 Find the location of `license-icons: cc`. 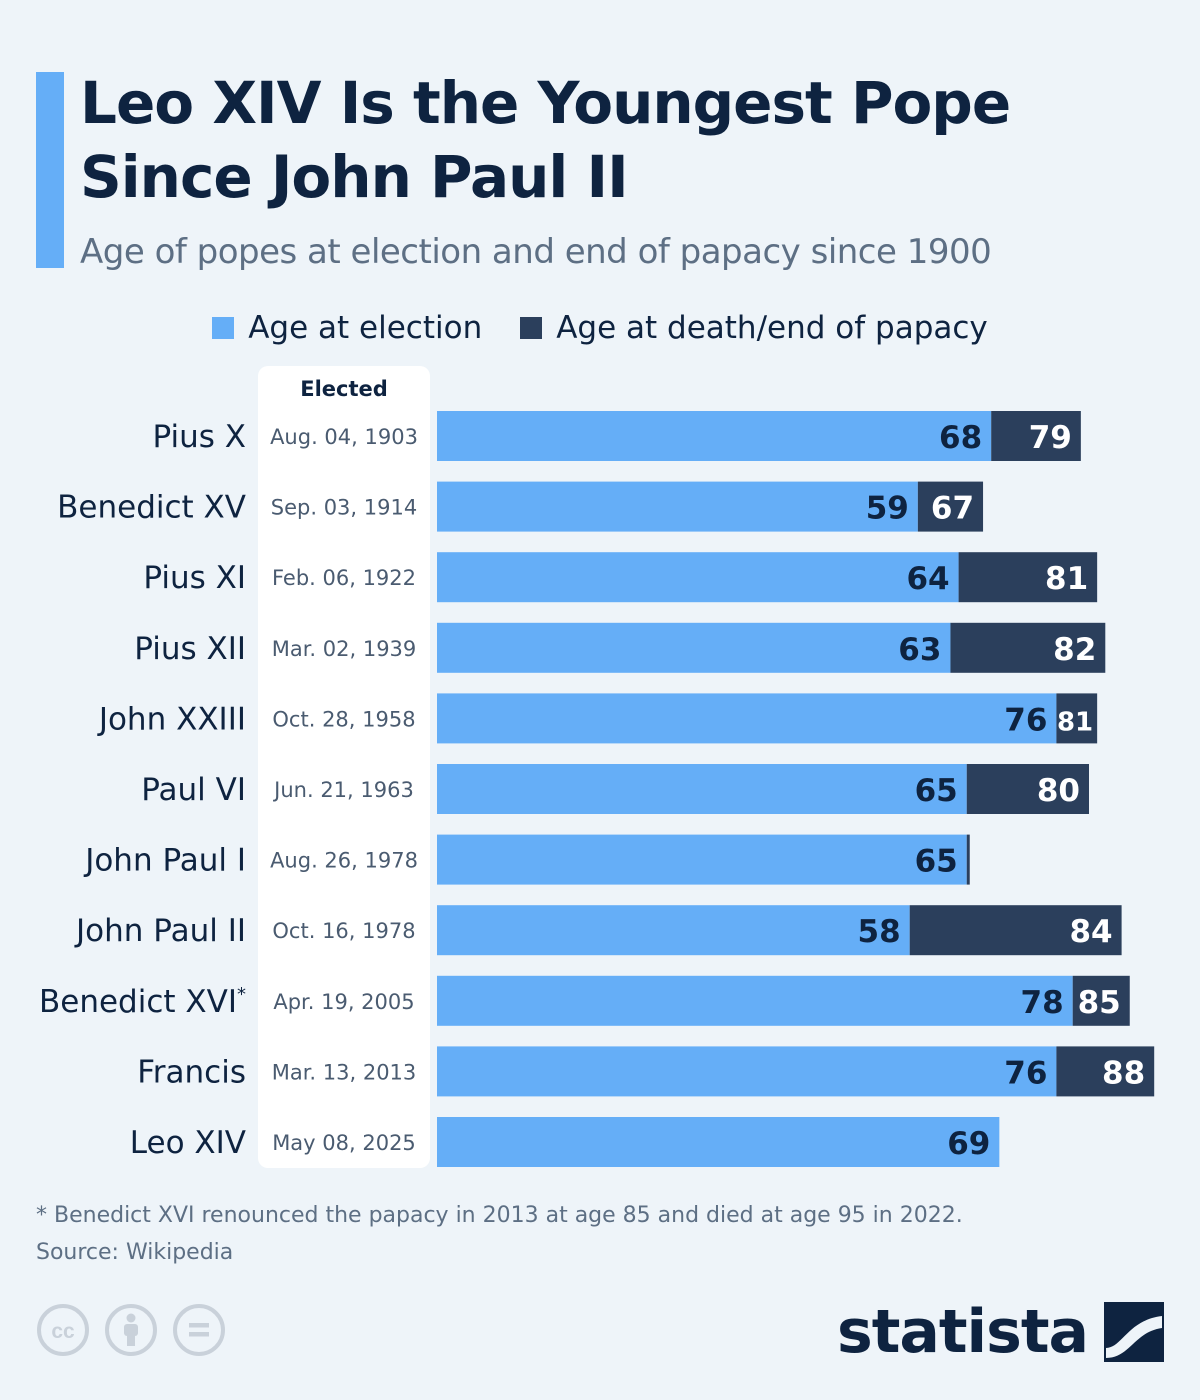

license-icons: cc is located at coordinates (131, 1330).